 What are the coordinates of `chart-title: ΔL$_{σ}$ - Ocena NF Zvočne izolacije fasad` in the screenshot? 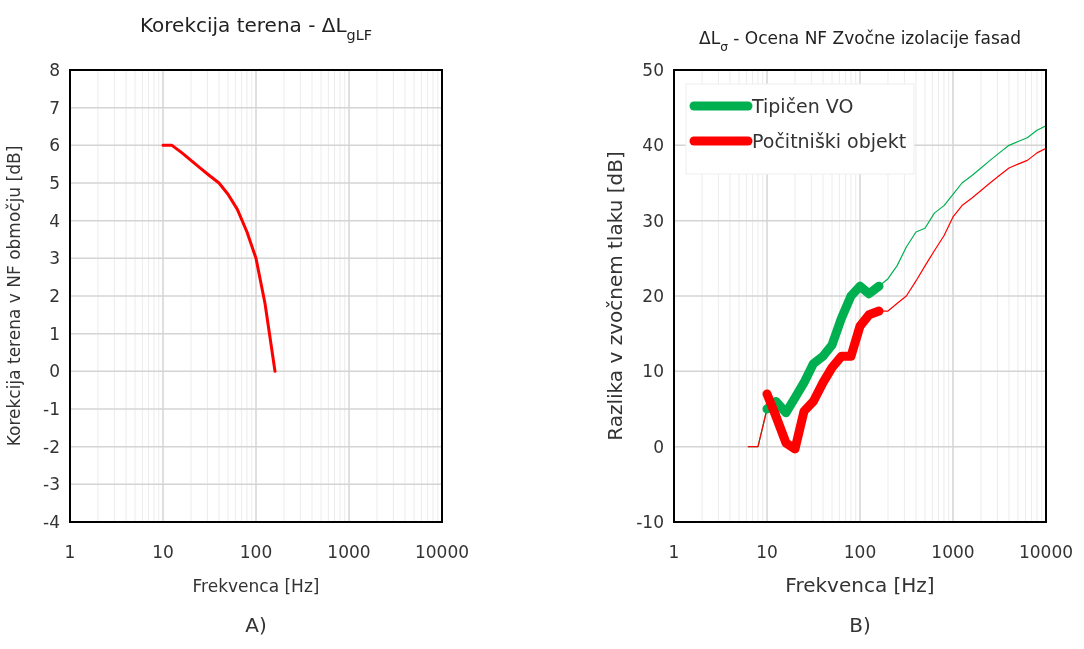 It's located at (860, 41).